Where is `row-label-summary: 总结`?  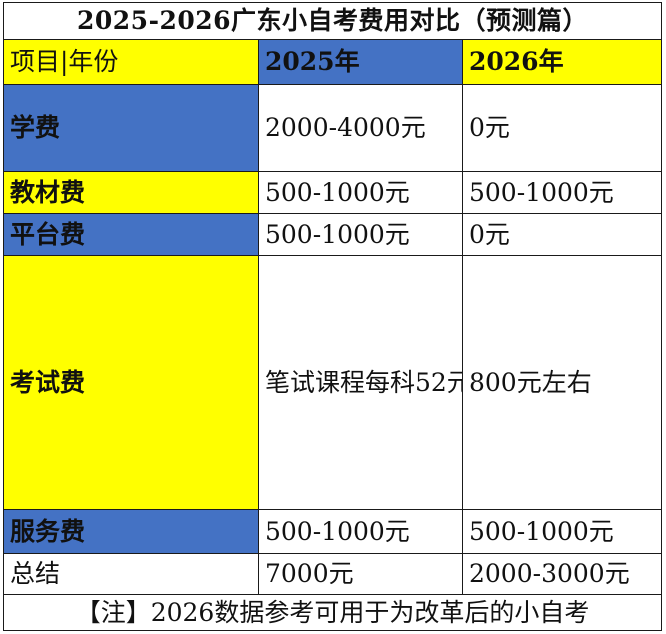
row-label-summary: 总结 is located at coordinates (131, 574).